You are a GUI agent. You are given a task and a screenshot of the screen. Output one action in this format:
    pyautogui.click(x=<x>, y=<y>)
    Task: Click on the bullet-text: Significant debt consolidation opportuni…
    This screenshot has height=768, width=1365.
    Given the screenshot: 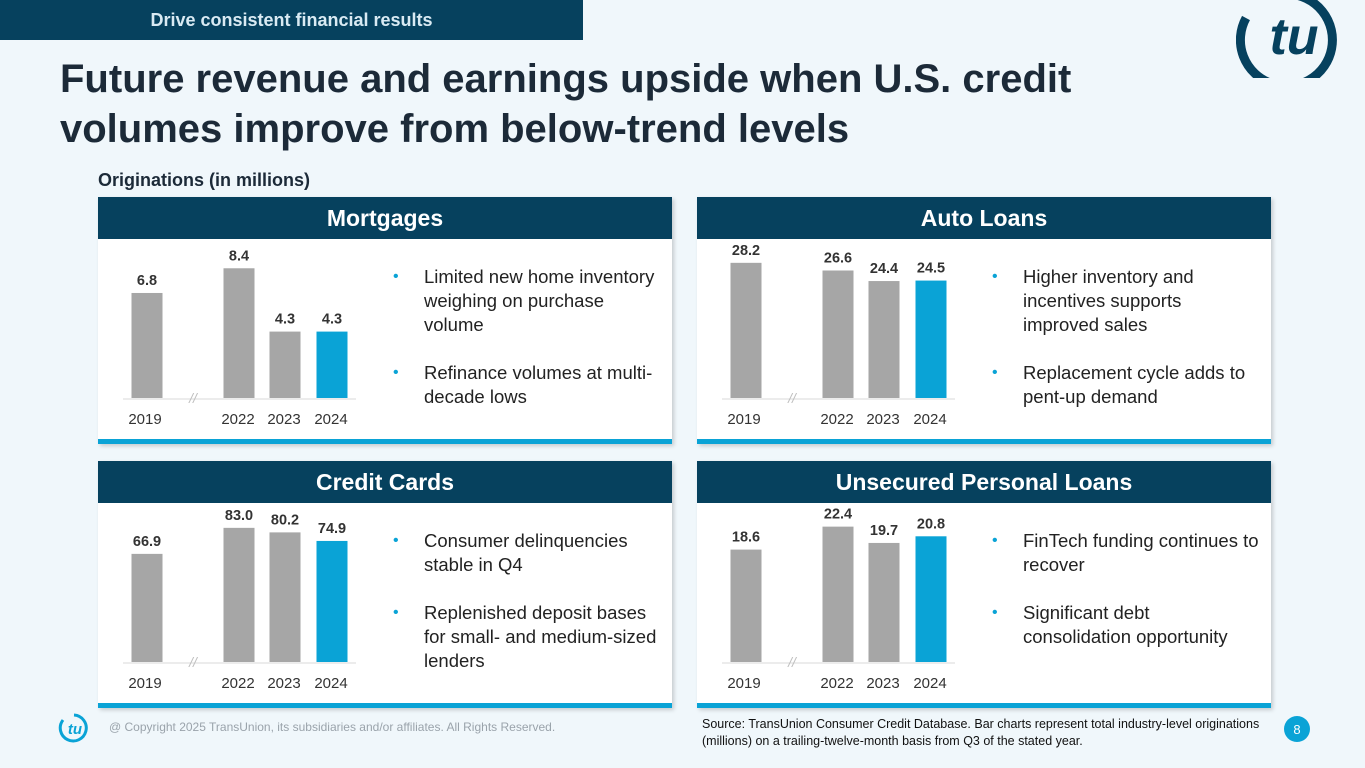 What is the action you would take?
    pyautogui.click(x=1125, y=624)
    